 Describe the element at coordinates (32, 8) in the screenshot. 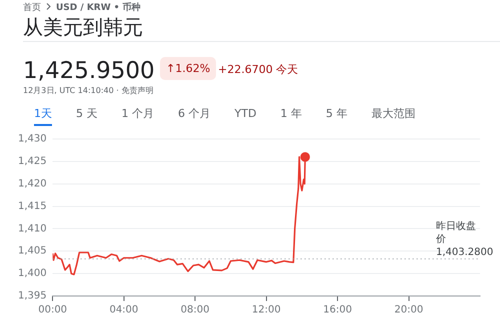

I see `text: 首页` at that location.